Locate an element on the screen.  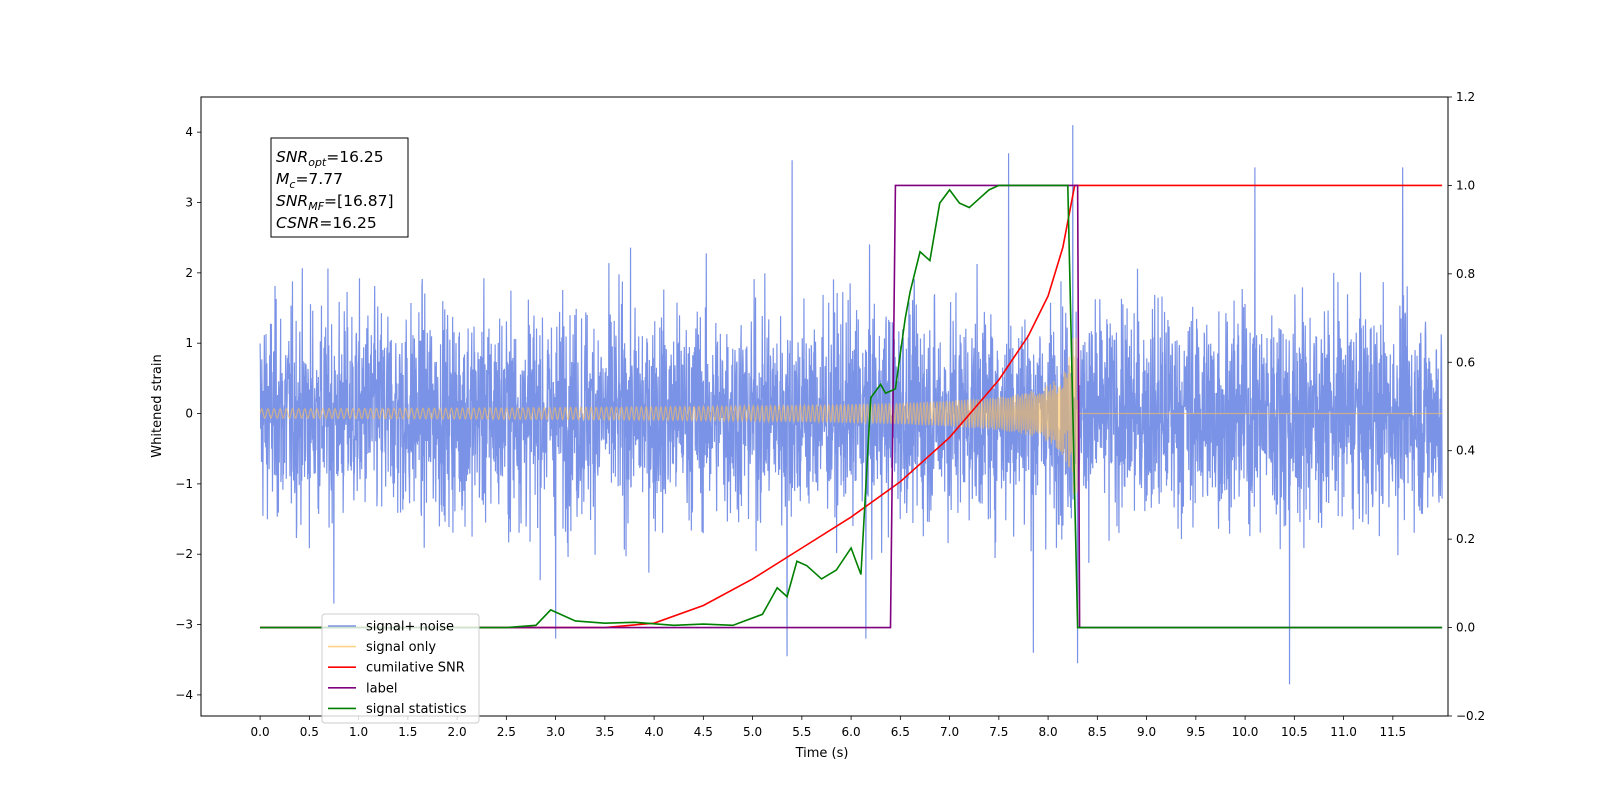
x-tick-label: 8.0 is located at coordinates (1048, 732).